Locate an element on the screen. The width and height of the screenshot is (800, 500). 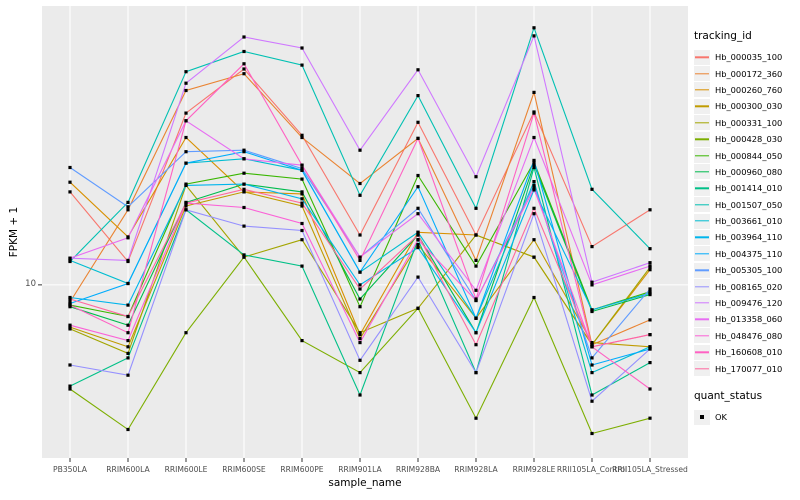
legend-item-Hb_000300_030: Hb_000300_030 is located at coordinates (738, 106).